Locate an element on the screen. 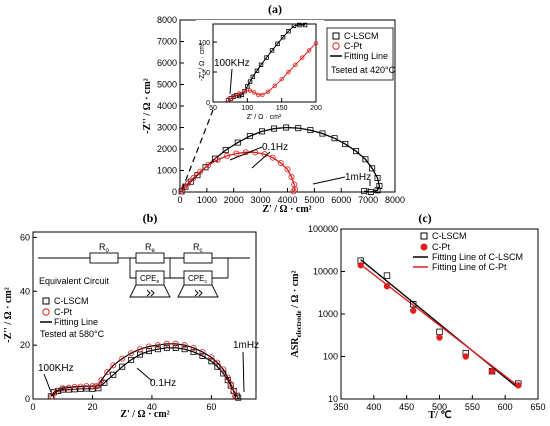 This screenshot has width=550, height=426. equivalent-circuit is located at coordinates (144, 275).